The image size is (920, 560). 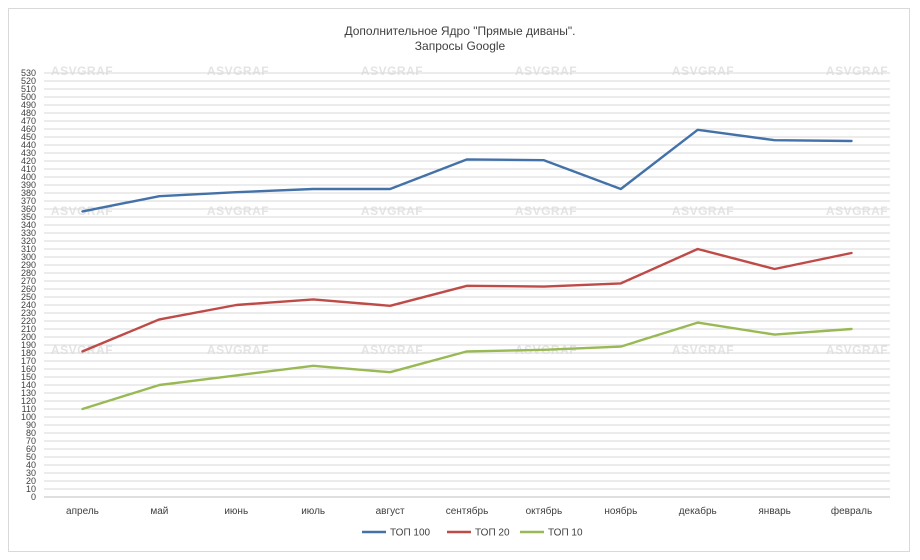 I want to click on x-category-label: июль, so click(x=313, y=511).